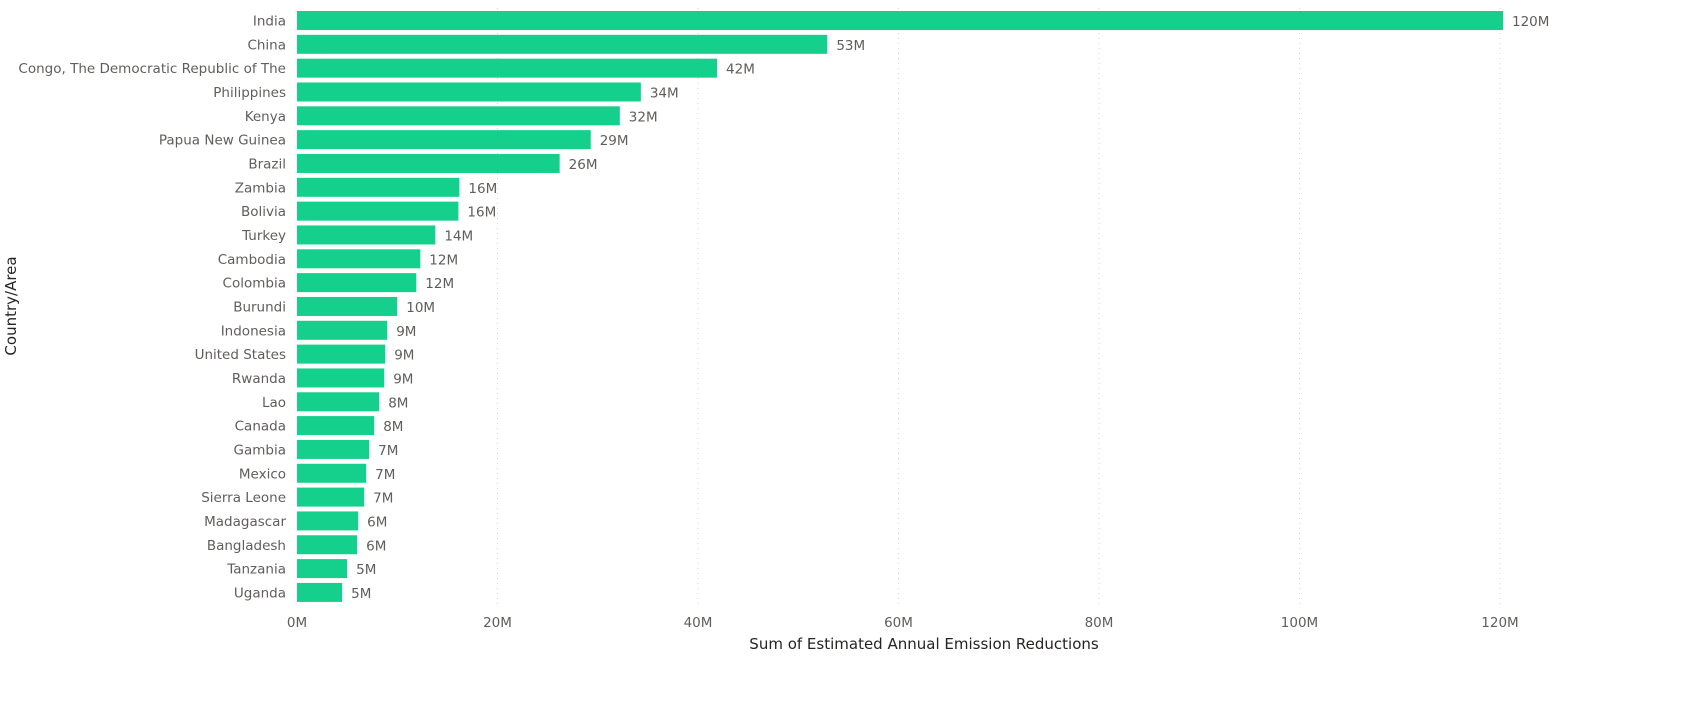 The width and height of the screenshot is (1688, 707). What do you see at coordinates (614, 141) in the screenshot?
I see `data-label: 29M` at bounding box center [614, 141].